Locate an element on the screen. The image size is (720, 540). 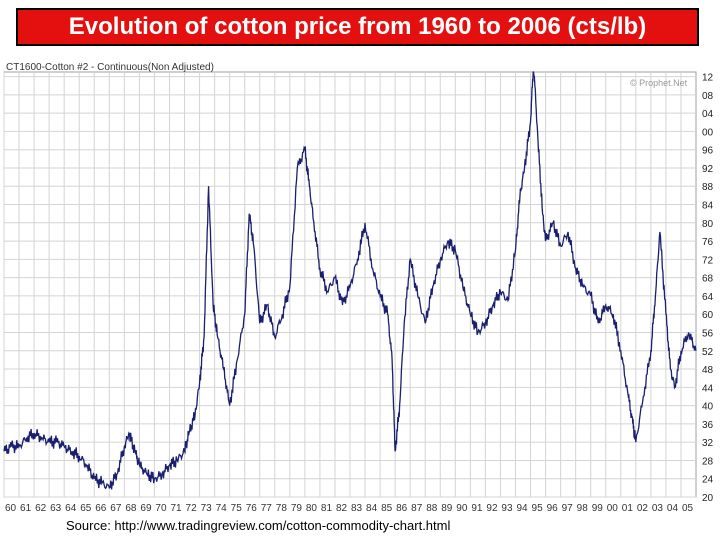
x-tick-label: 69 is located at coordinates (146, 508).